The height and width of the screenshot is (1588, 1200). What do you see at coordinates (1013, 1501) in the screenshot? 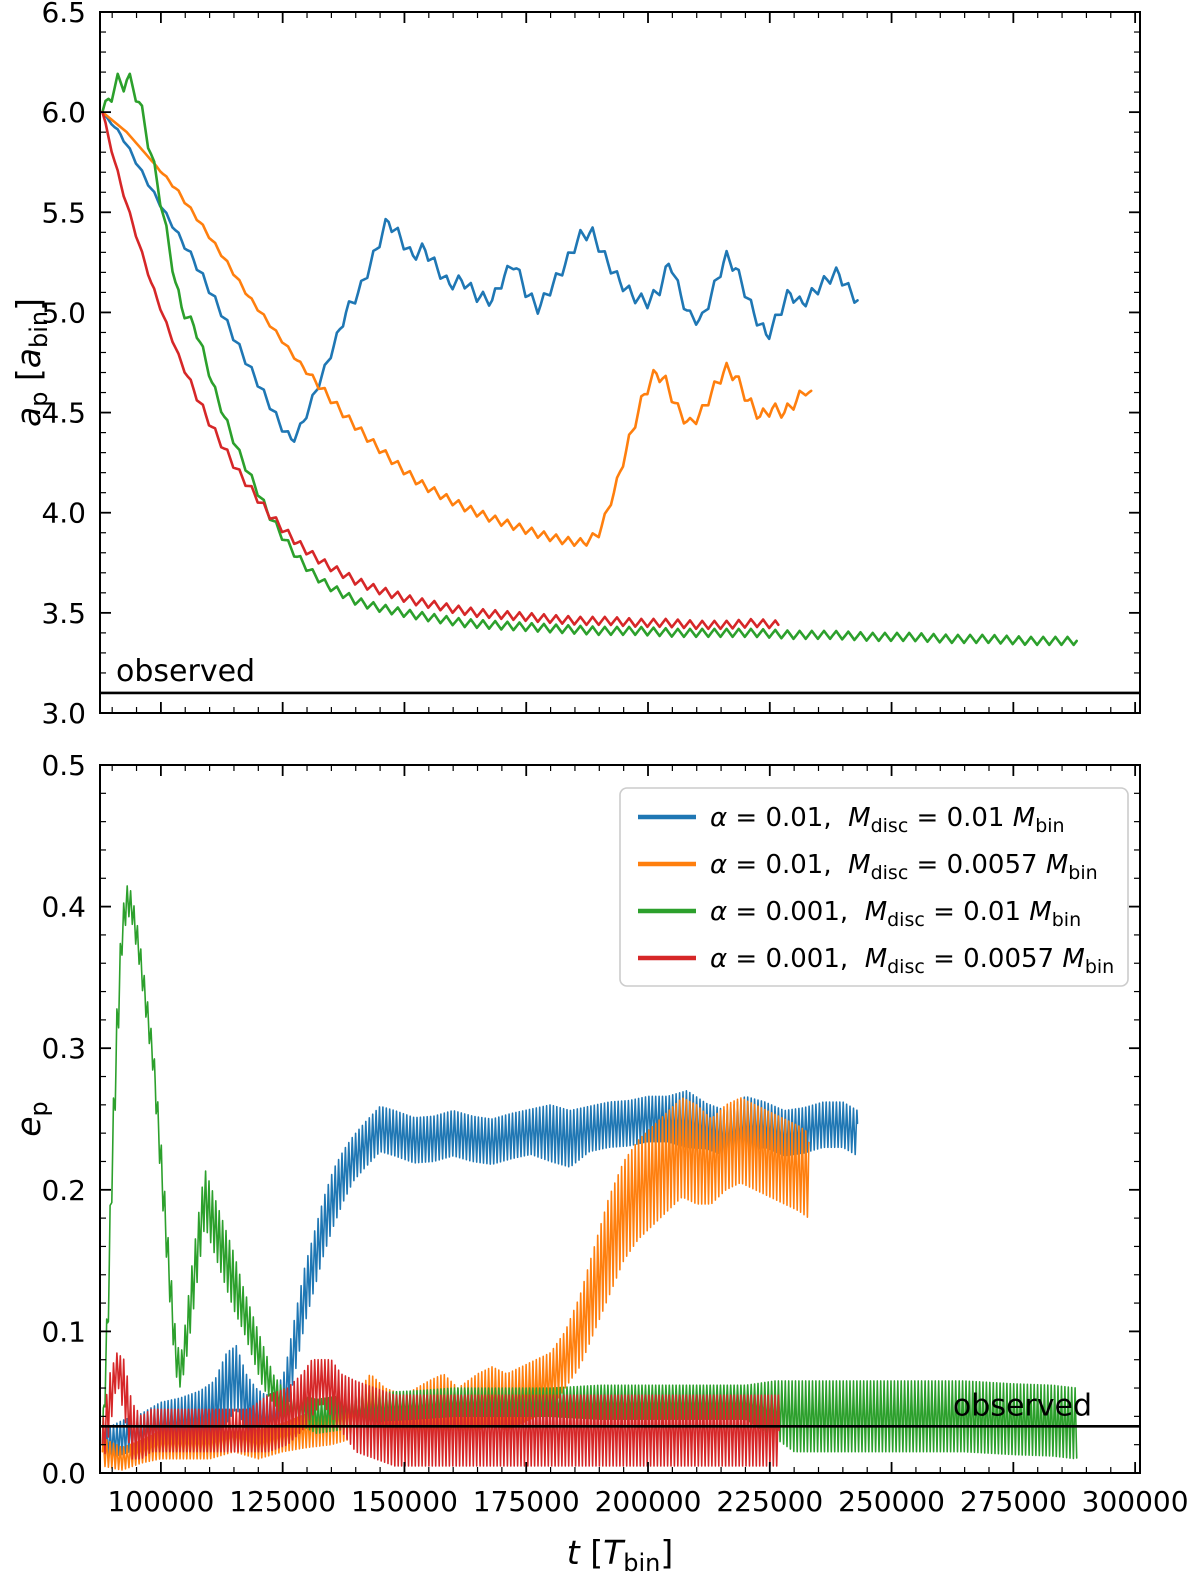
I see `svg-text: 275000` at bounding box center [1013, 1501].